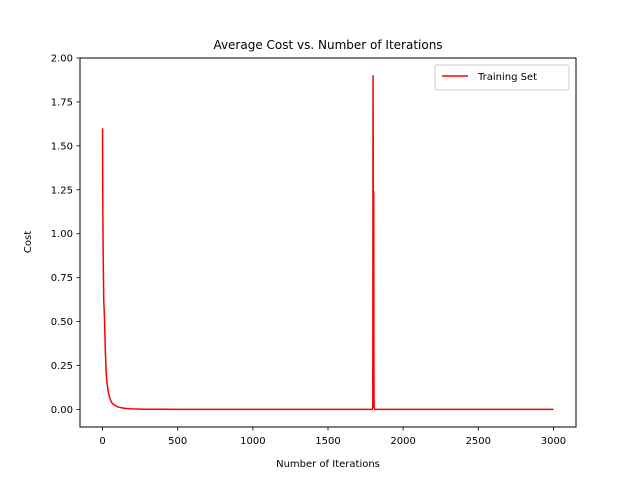 Image resolution: width=640 pixels, height=480 pixels. Describe the element at coordinates (62, 102) in the screenshot. I see `y-tick-label: 1.75` at that location.